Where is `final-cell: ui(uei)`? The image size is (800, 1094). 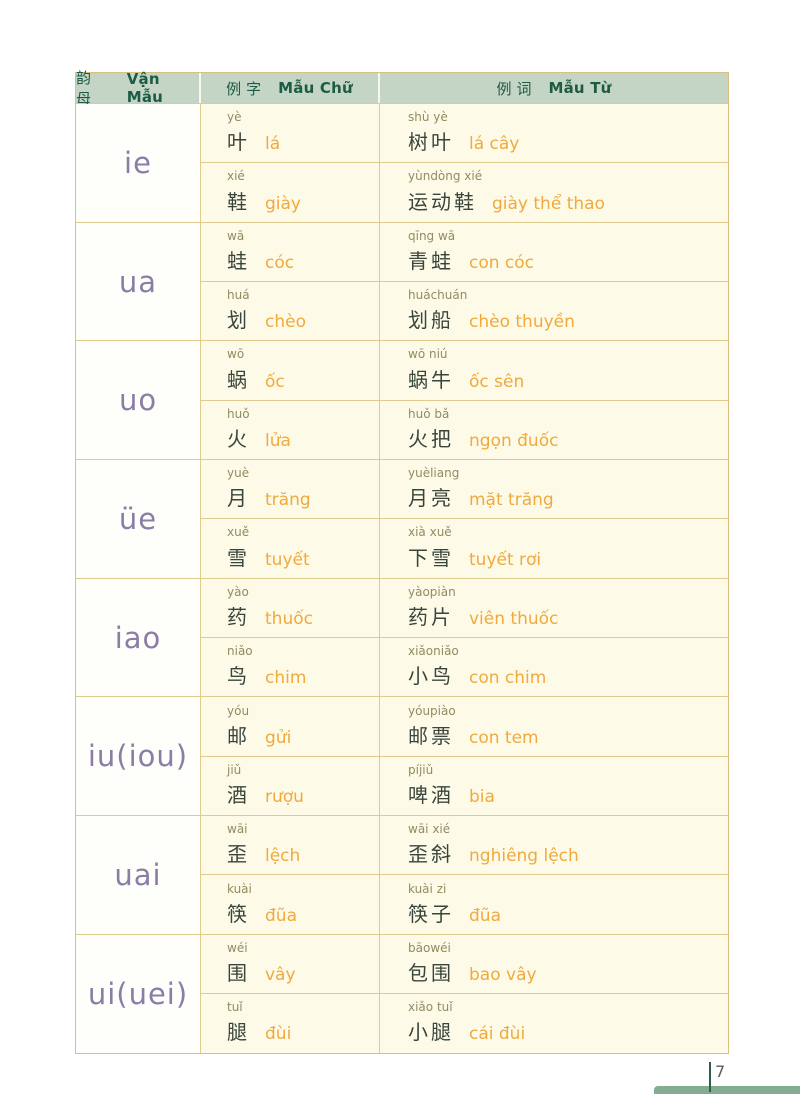
final-cell: ui(uei) is located at coordinates (138, 993).